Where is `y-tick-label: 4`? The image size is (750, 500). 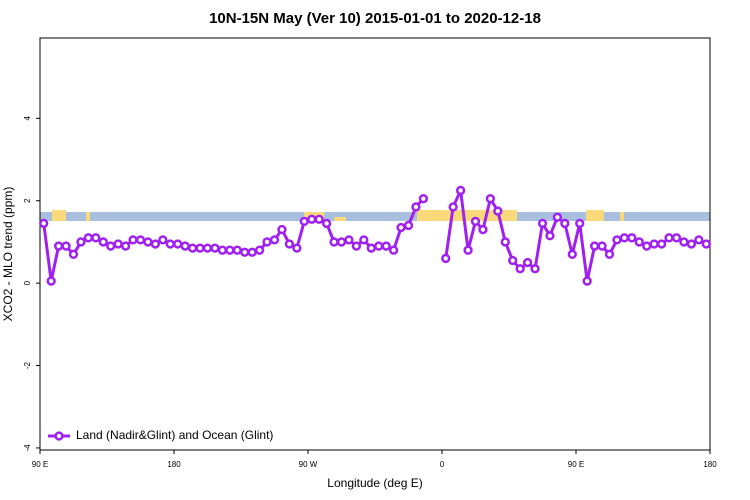 y-tick-label: 4 is located at coordinates (27, 118).